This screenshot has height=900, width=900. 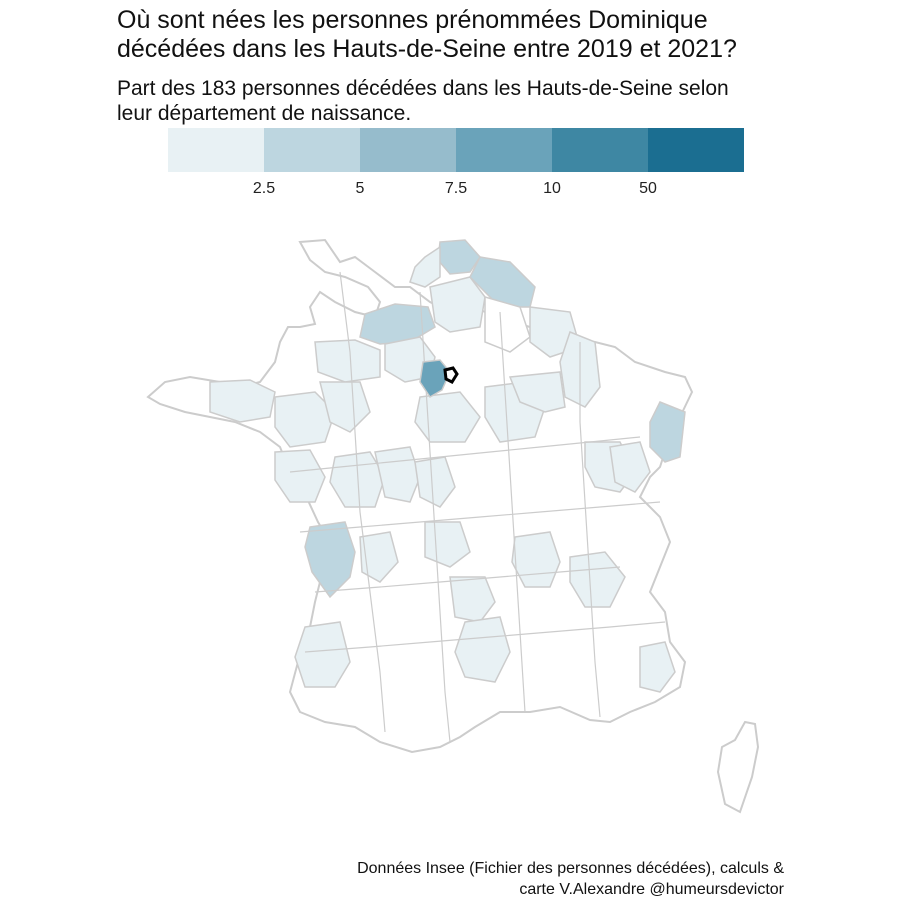 What do you see at coordinates (552, 188) in the screenshot?
I see `legend-tick-label: 10` at bounding box center [552, 188].